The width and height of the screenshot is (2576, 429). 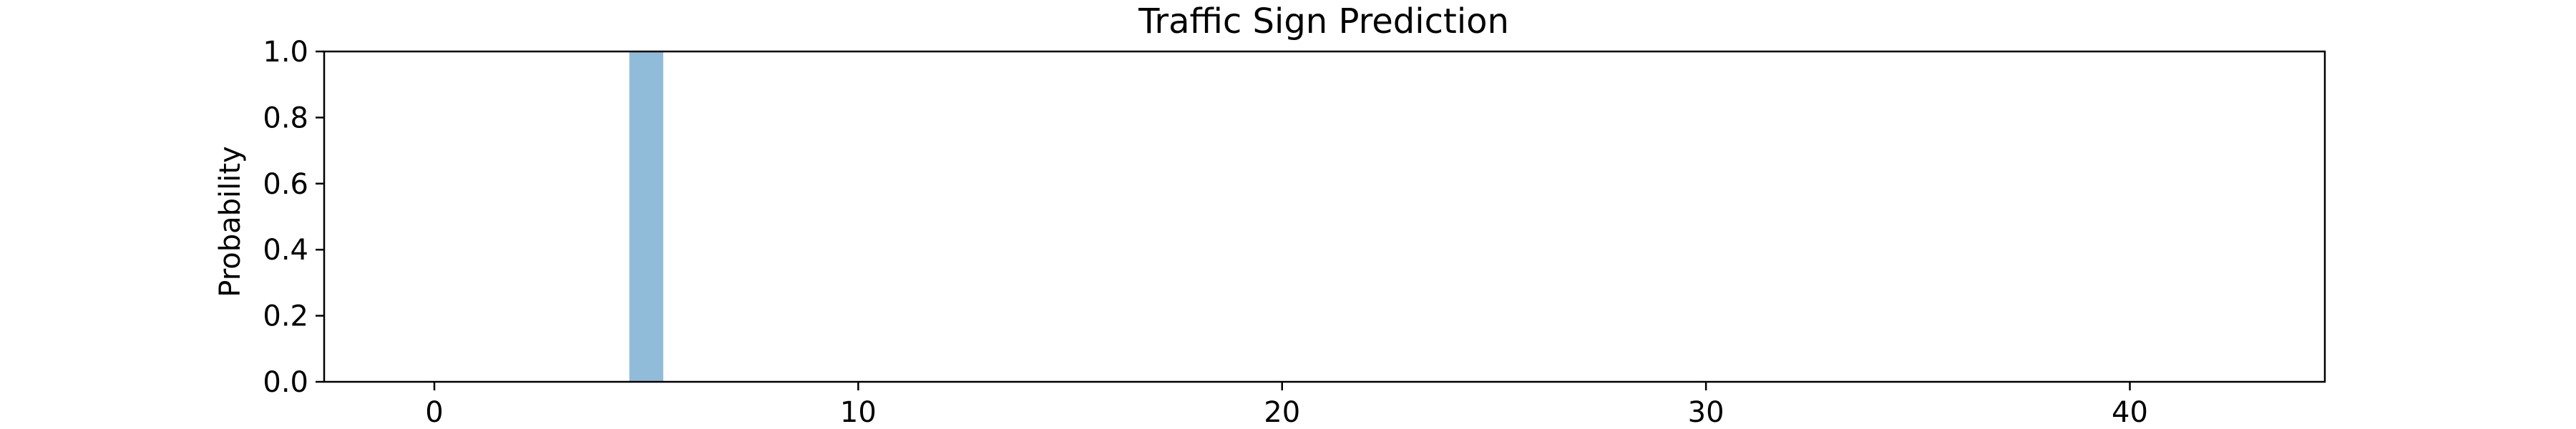 I want to click on x-tick-label: 40, so click(x=2130, y=412).